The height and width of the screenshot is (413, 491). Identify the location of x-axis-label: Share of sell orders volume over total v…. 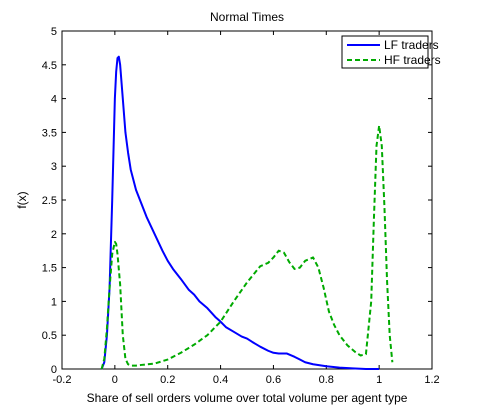
(247, 398).